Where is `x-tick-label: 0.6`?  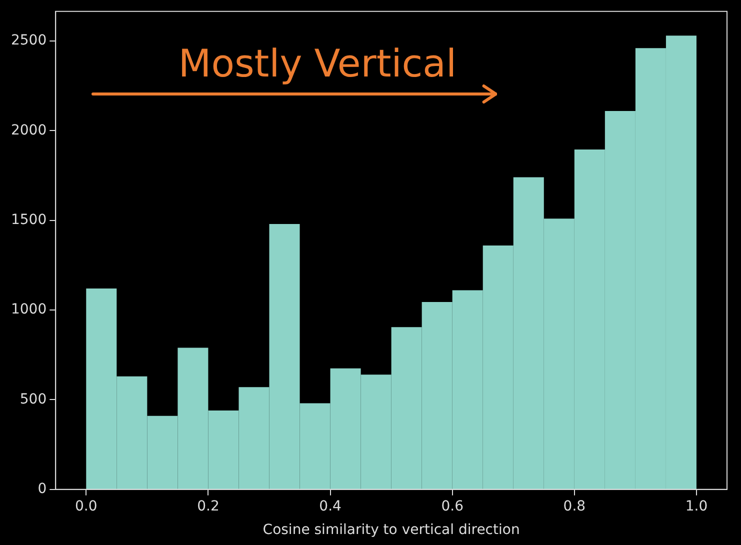
x-tick-label: 0.6 is located at coordinates (452, 506).